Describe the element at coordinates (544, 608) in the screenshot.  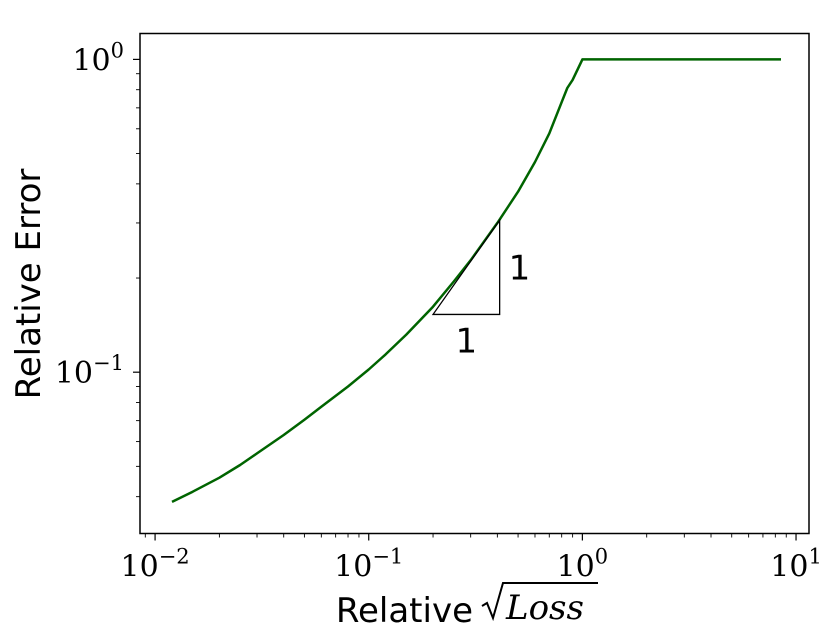
I see `x-axis-label-math: Loss` at that location.